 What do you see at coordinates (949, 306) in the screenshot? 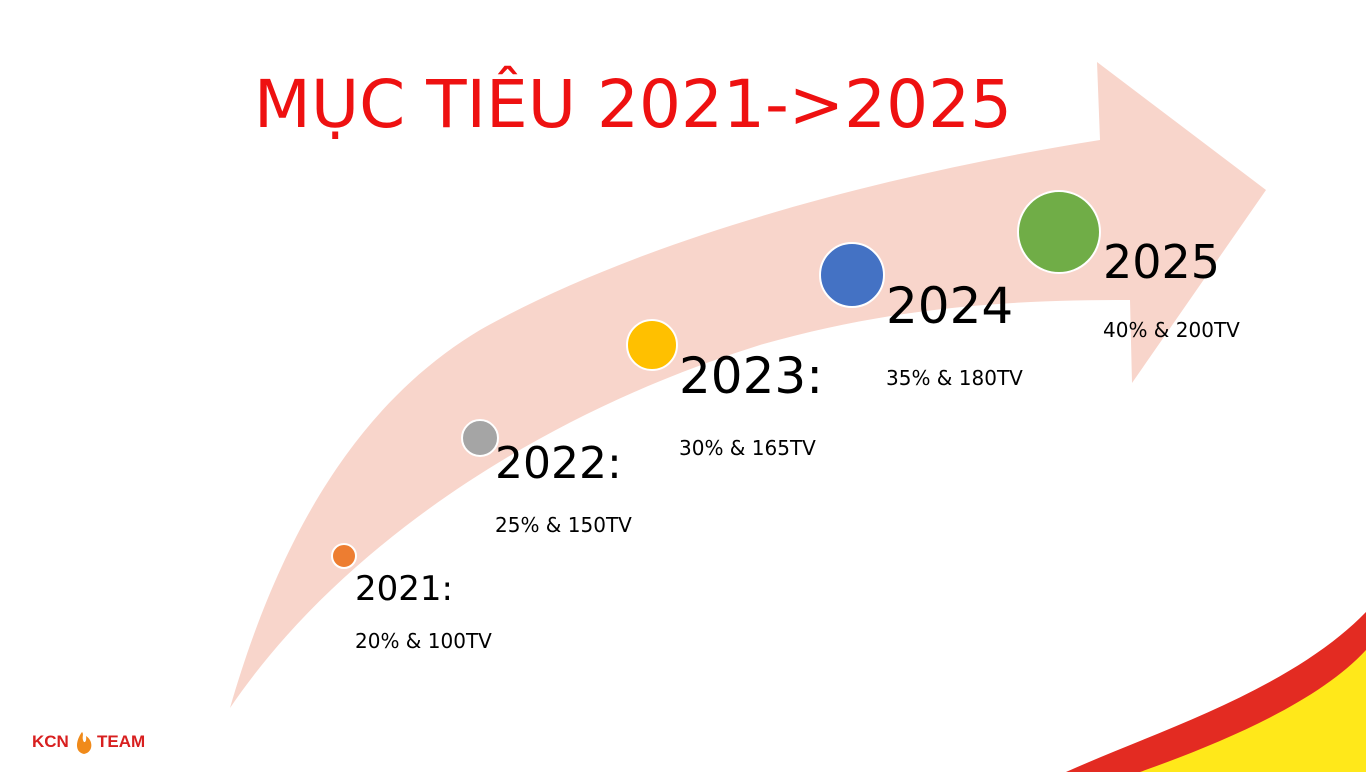
I see `milestone-year: 2024` at bounding box center [949, 306].